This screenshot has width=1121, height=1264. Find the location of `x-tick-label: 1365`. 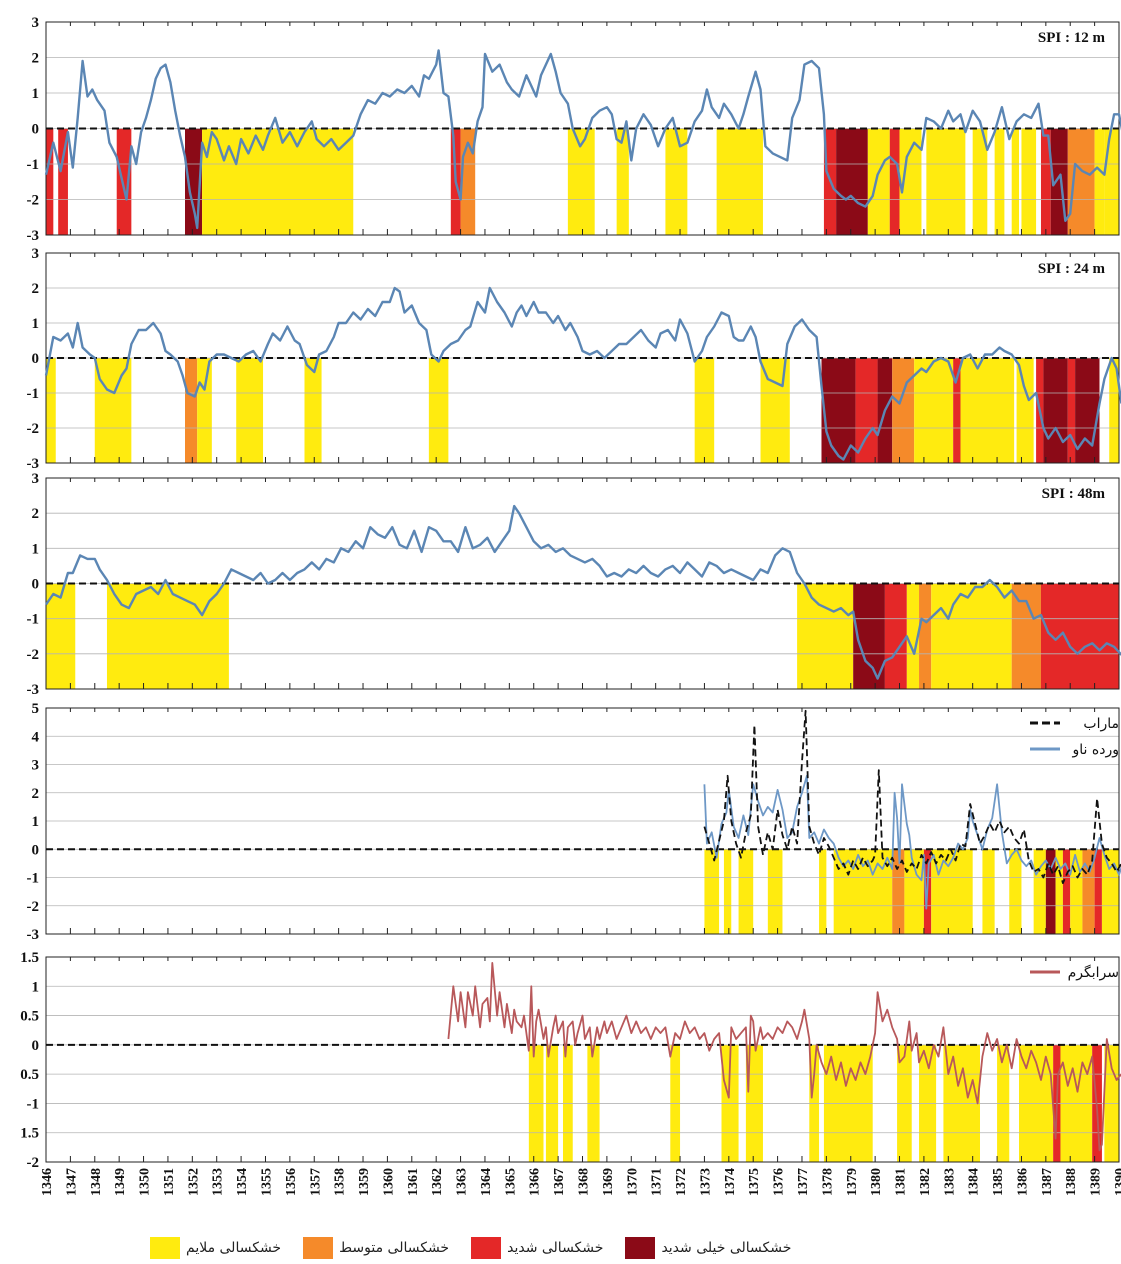

x-tick-label: 1365 is located at coordinates (510, 1182).